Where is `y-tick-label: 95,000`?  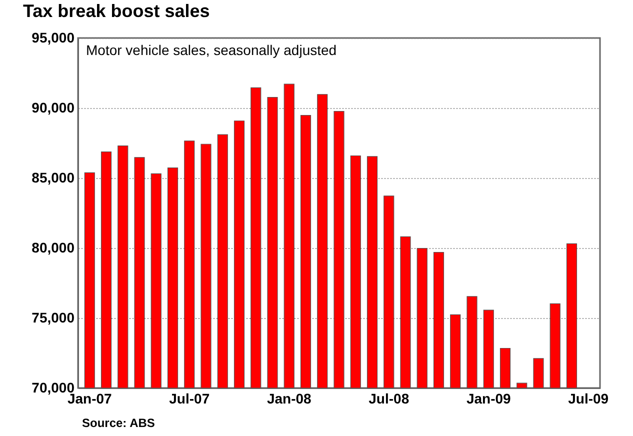 y-tick-label: 95,000 is located at coordinates (53, 38).